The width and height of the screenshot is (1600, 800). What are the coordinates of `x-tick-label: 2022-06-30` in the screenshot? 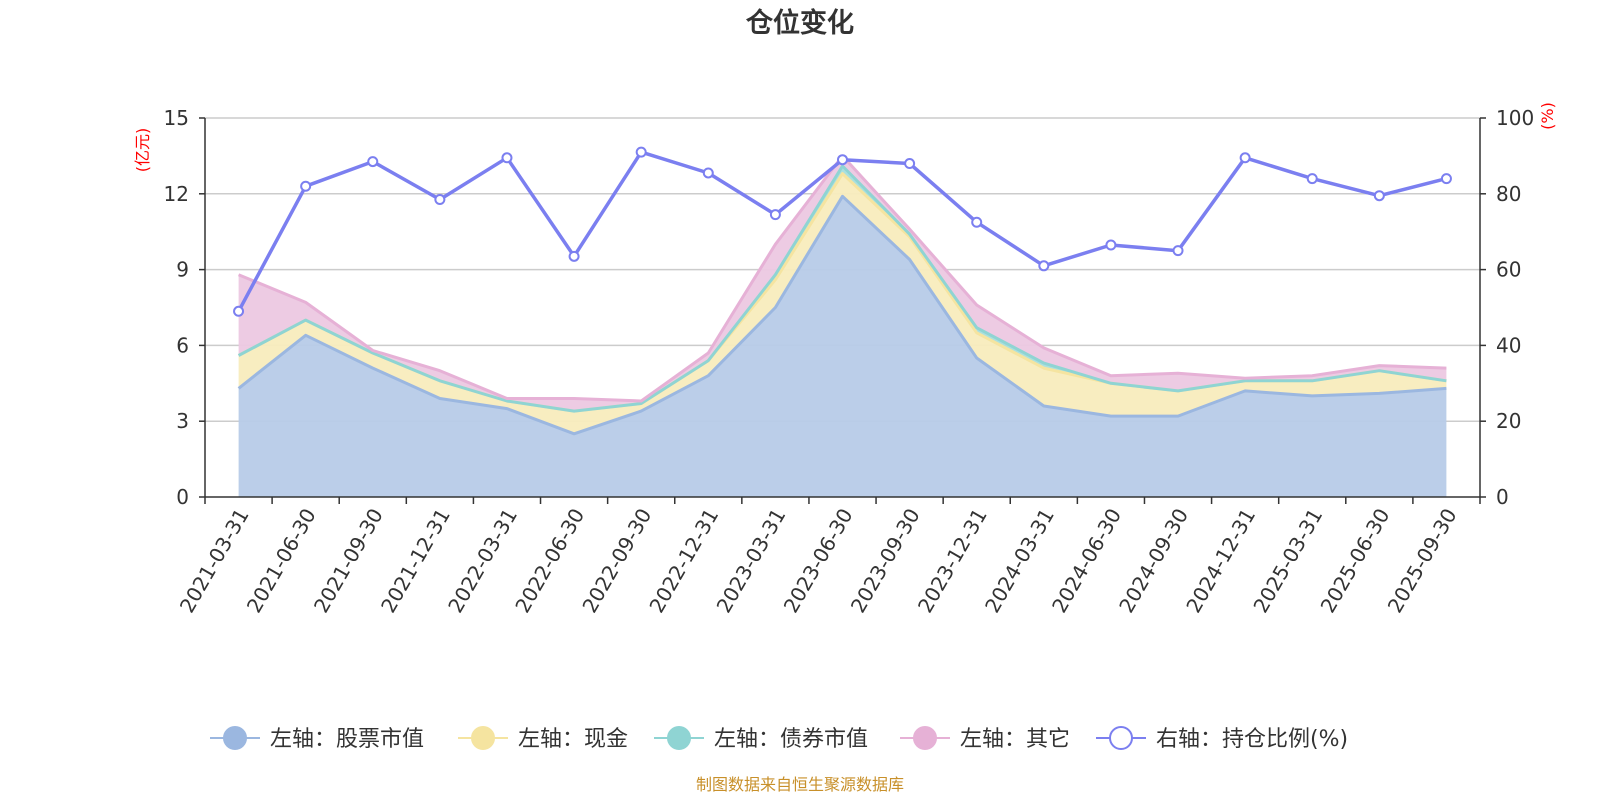 It's located at (549, 560).